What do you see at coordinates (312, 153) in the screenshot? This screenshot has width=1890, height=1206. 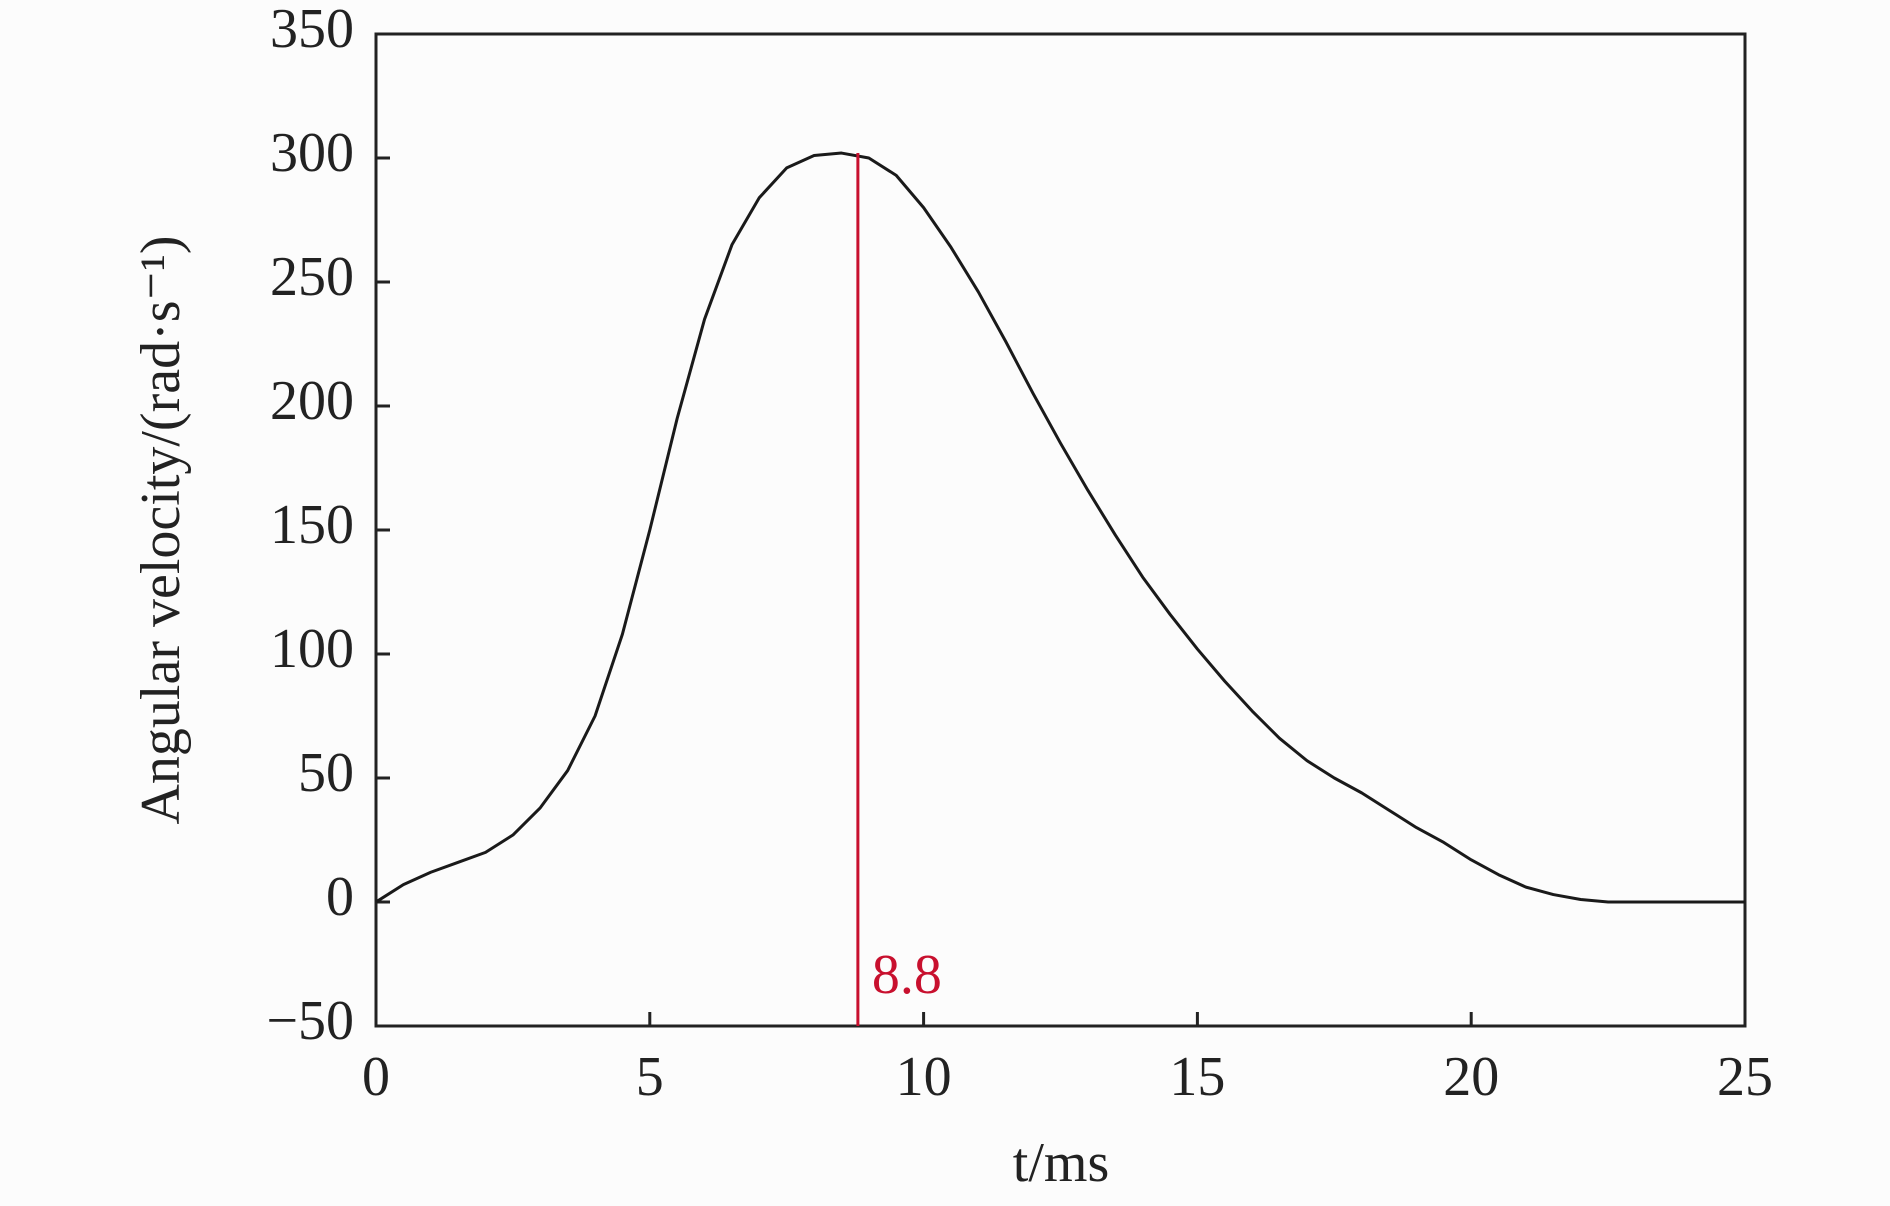 I see `y-tick-label: 300` at bounding box center [312, 153].